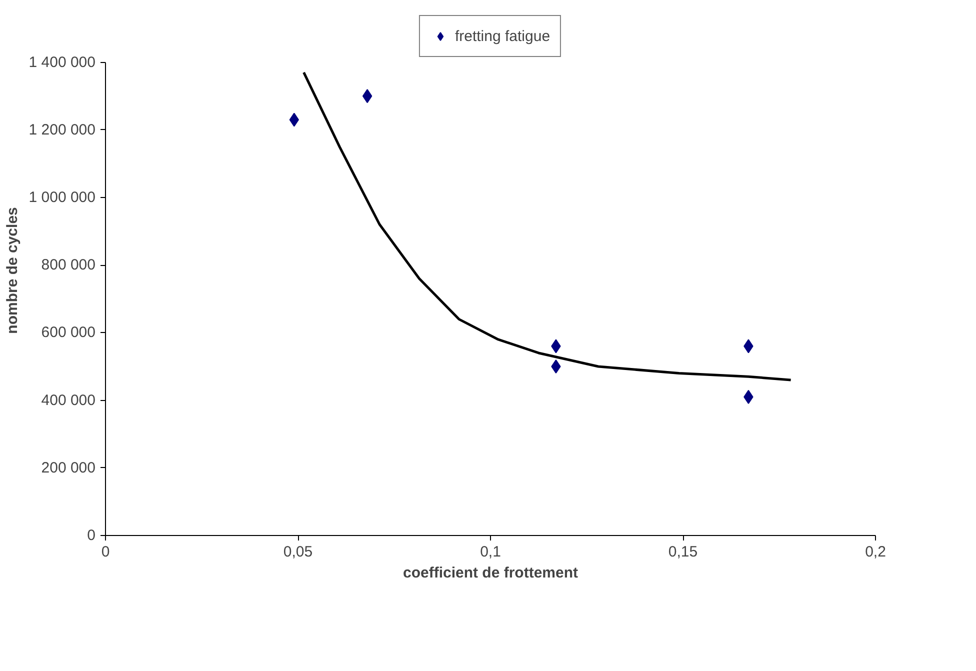  What do you see at coordinates (875, 552) in the screenshot?
I see `x-tick-label: 0,2` at bounding box center [875, 552].